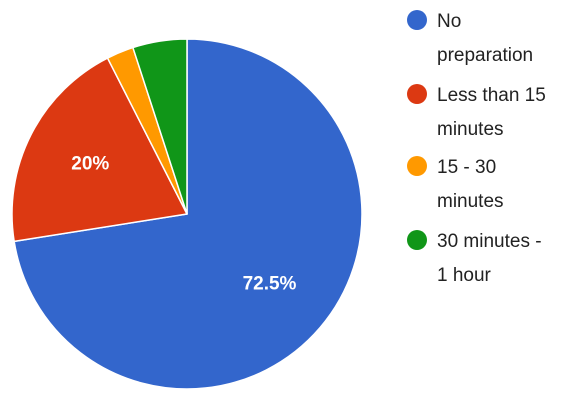 Image resolution: width=583 pixels, height=397 pixels. Describe the element at coordinates (489, 258) in the screenshot. I see `legend-label-30-minutes-1-hour: 30 minutes -1 hour` at that location.